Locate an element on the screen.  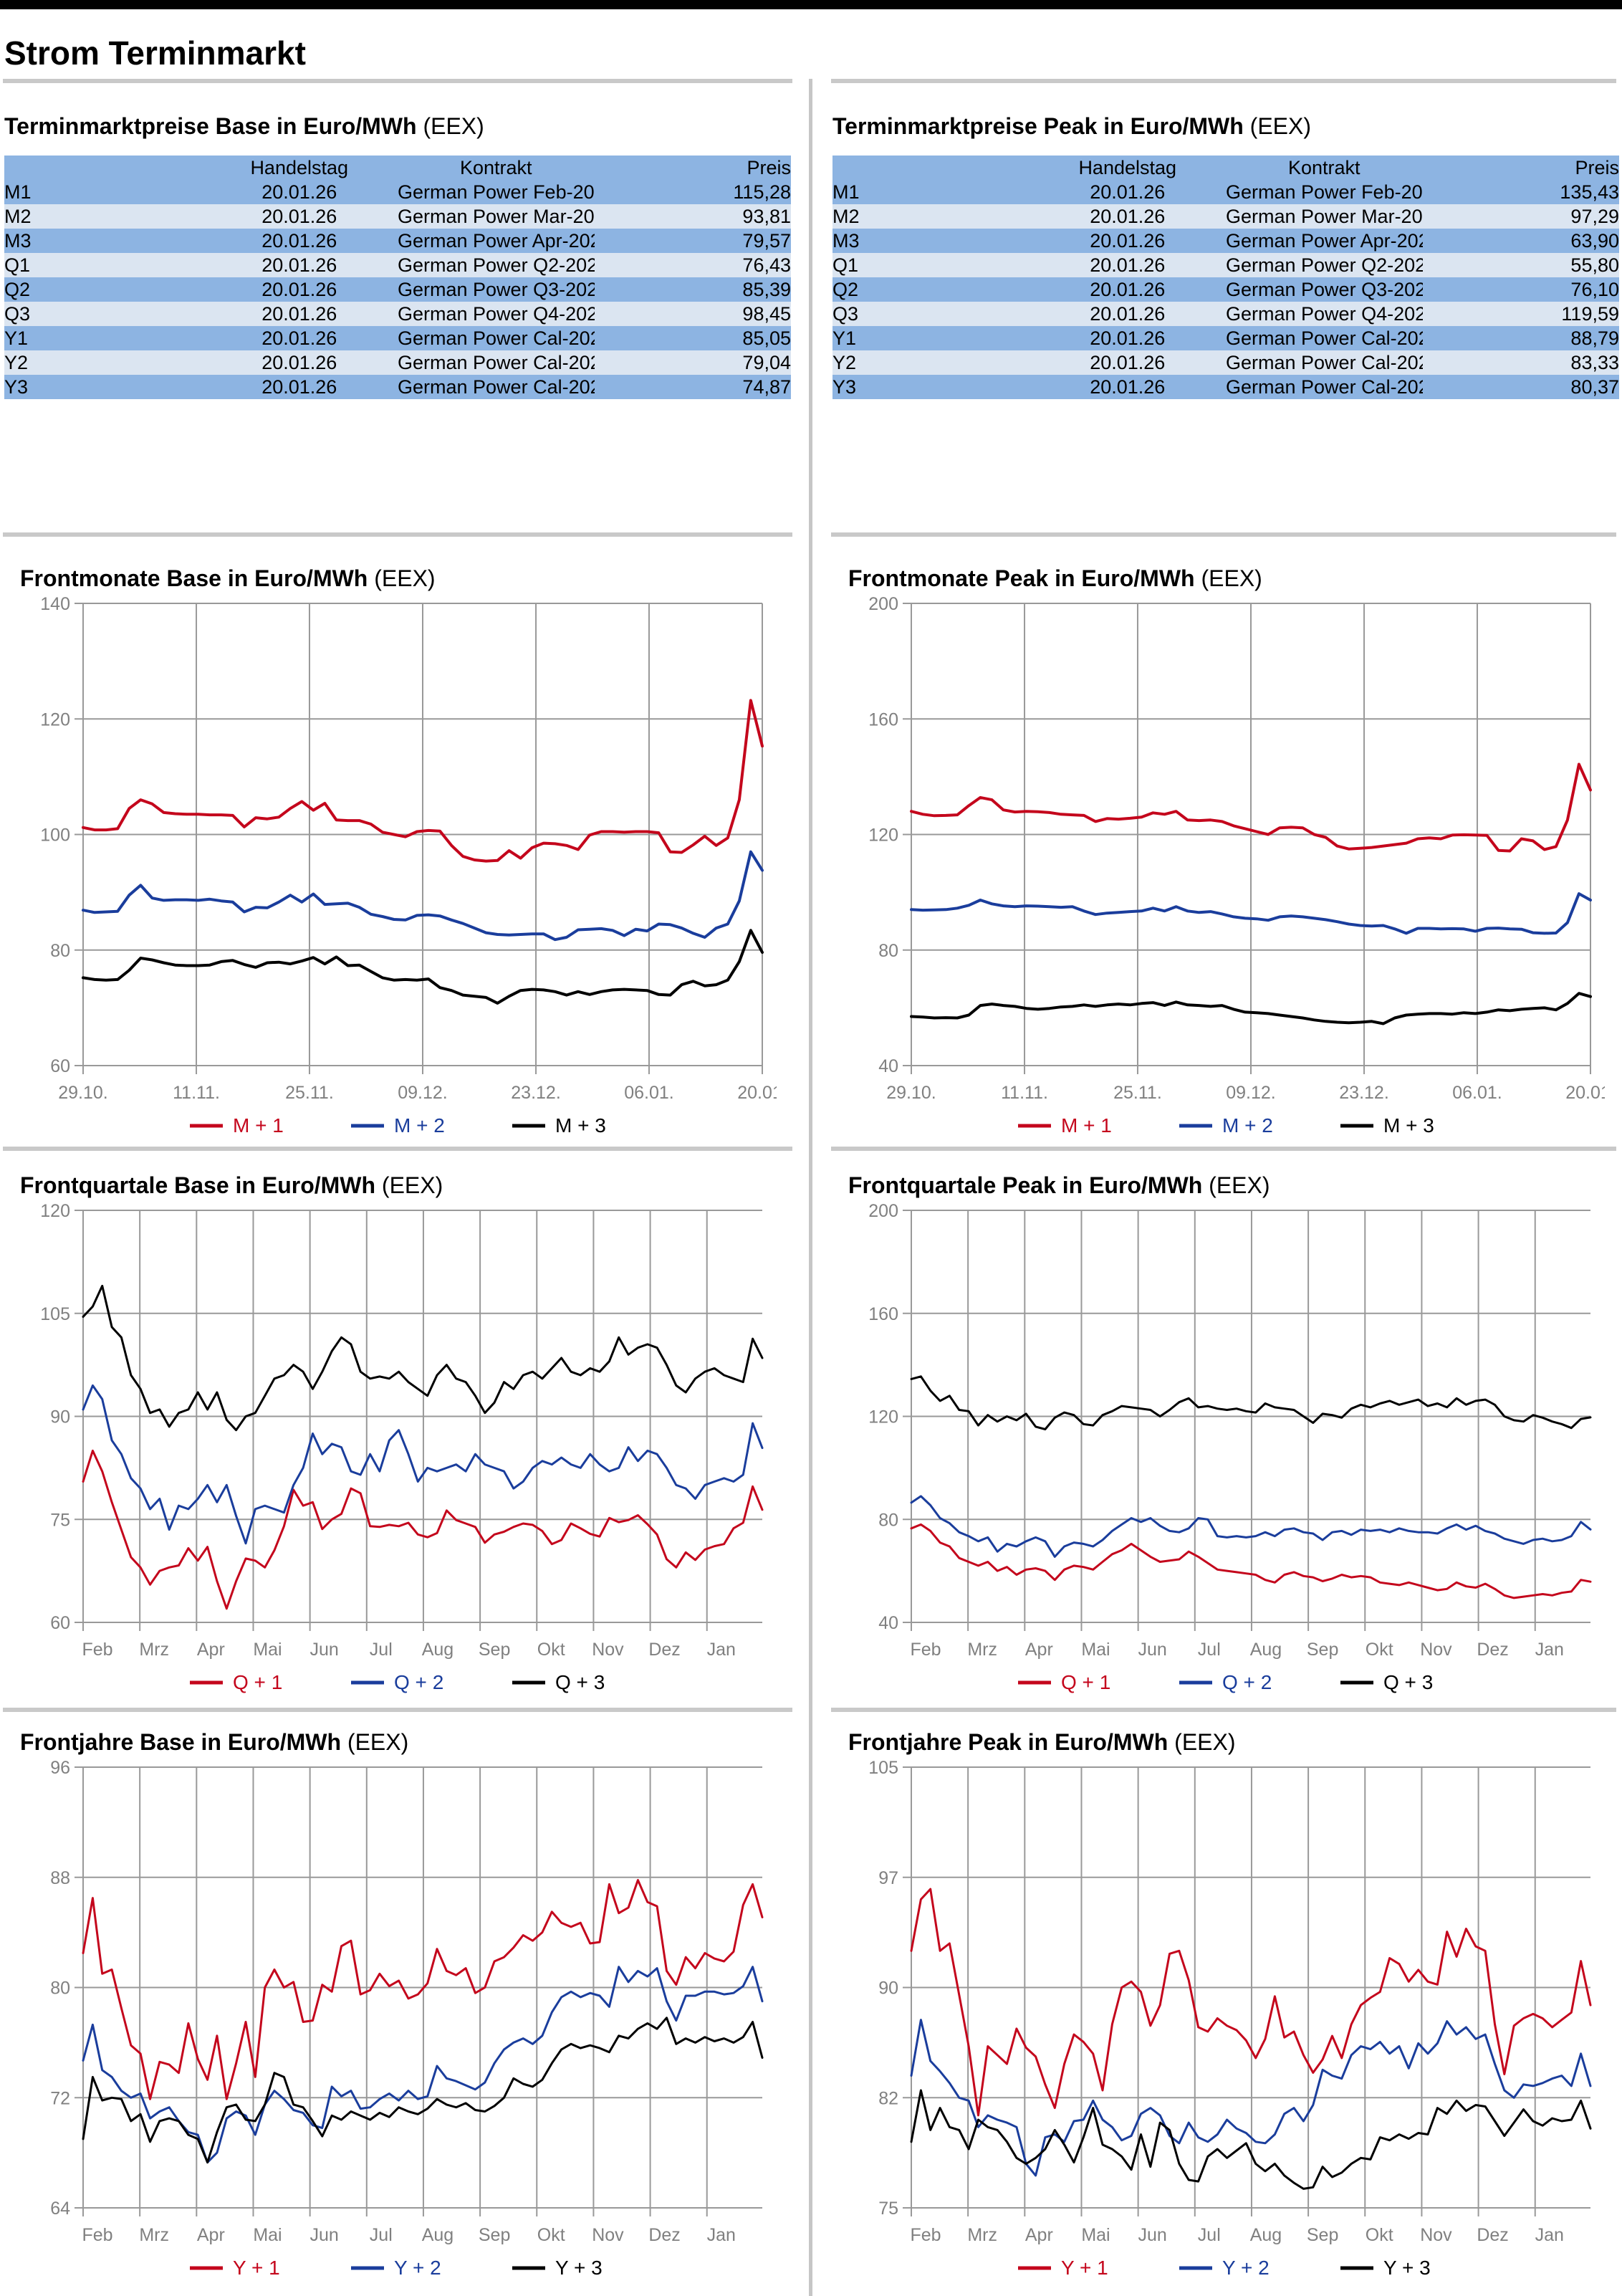
y-tick-label: 90 is located at coordinates (888, 1989).